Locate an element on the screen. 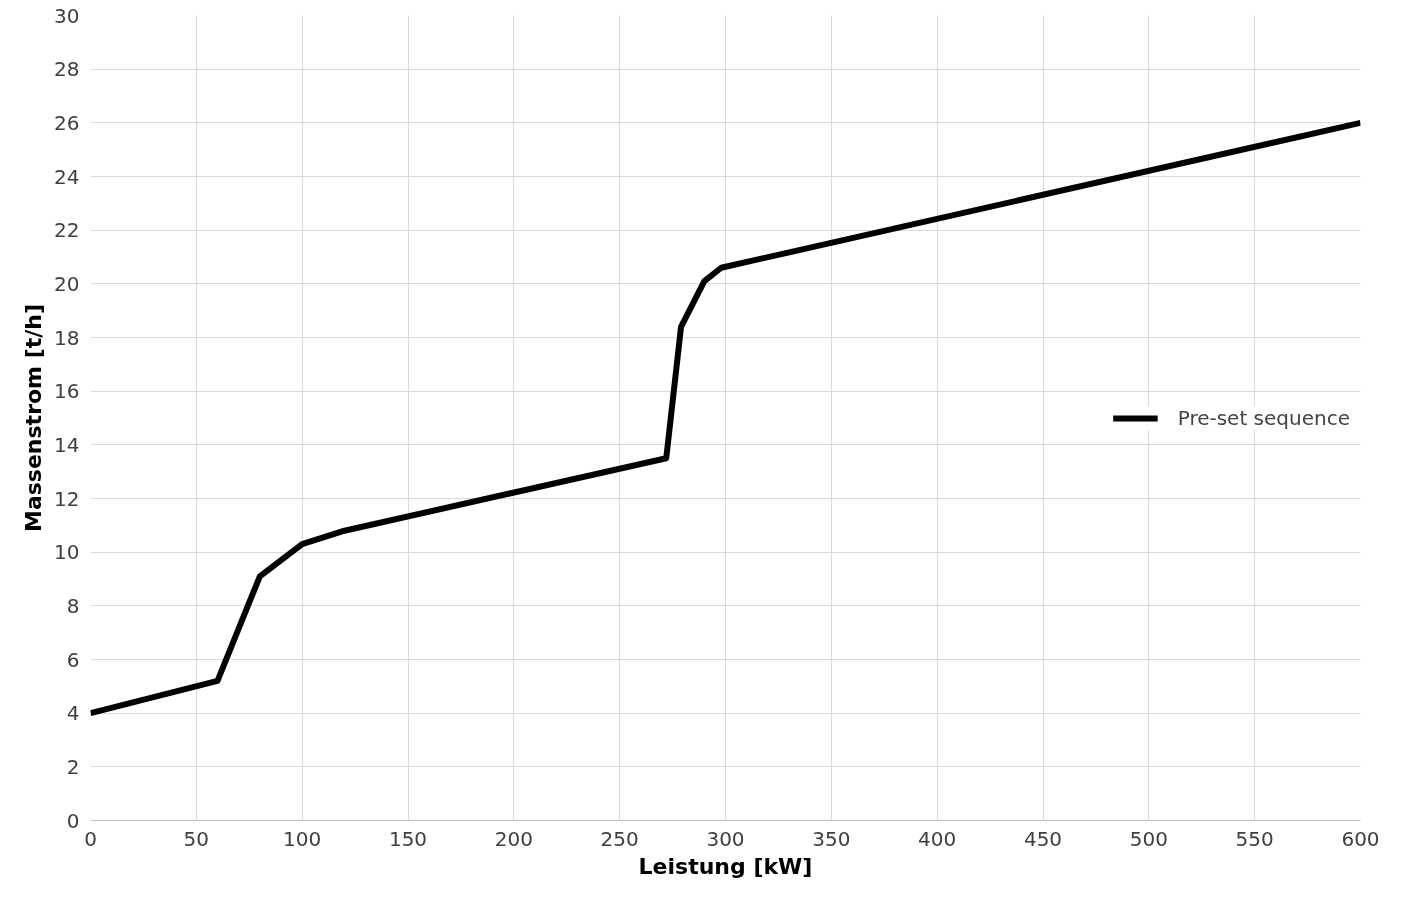 The width and height of the screenshot is (1419, 908). legend-label: Pre-set sequence is located at coordinates (1263, 417).